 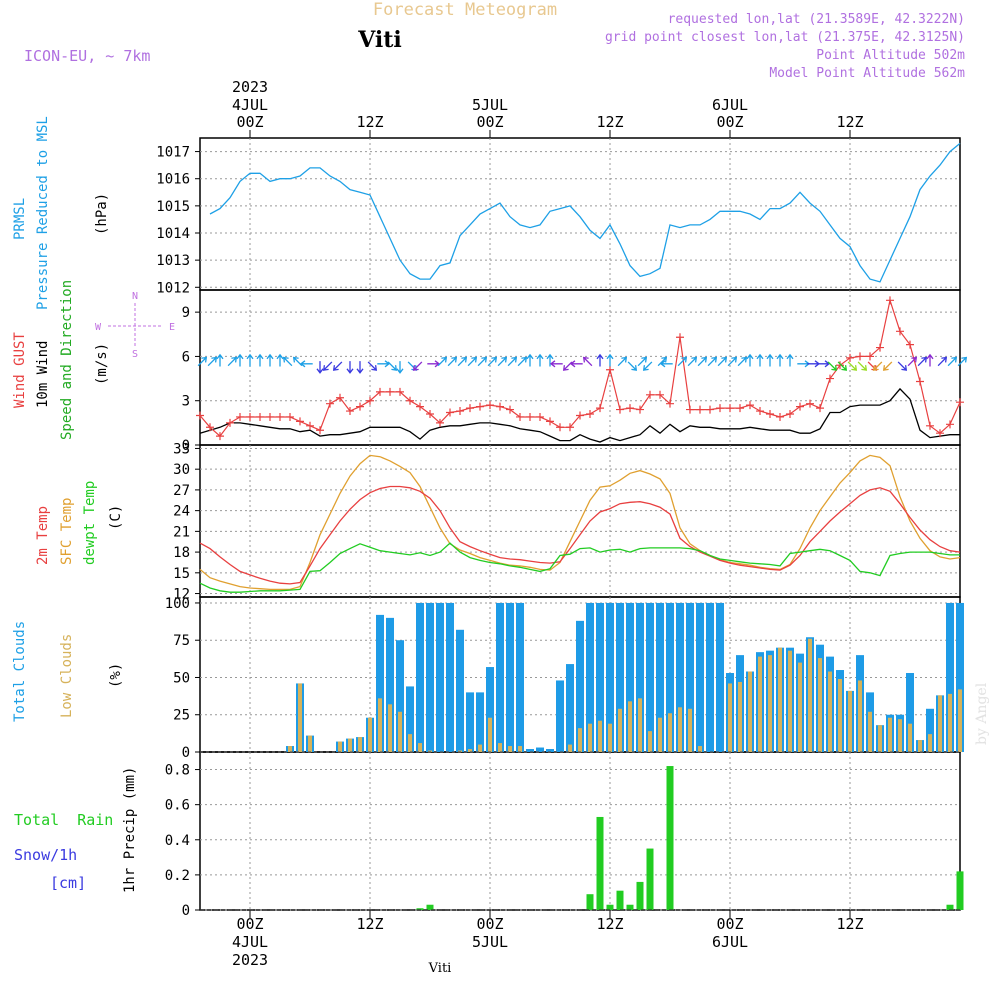 I want to click on compass-n: N, so click(x=135, y=296).